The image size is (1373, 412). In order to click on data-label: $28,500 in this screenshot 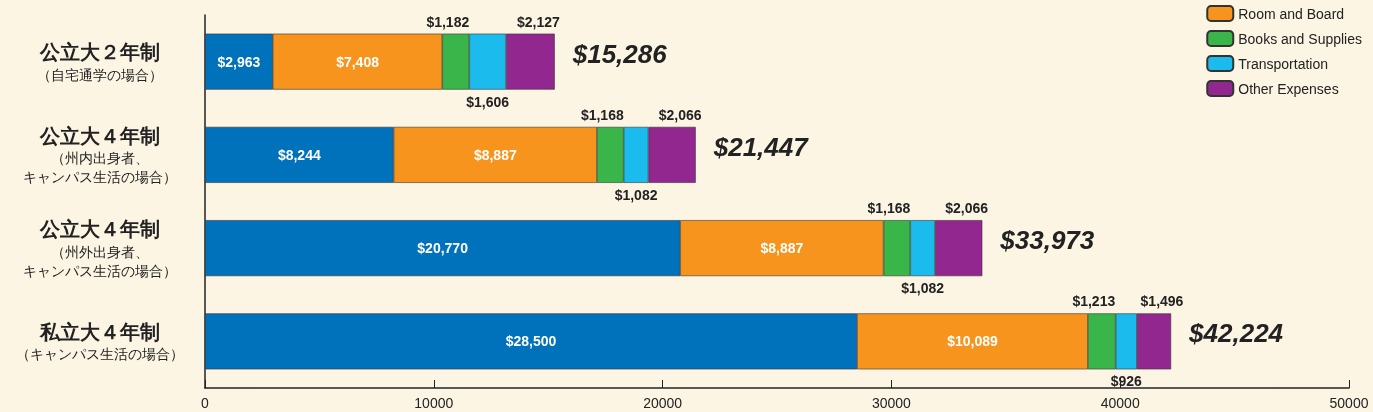, I will do `click(531, 341)`.